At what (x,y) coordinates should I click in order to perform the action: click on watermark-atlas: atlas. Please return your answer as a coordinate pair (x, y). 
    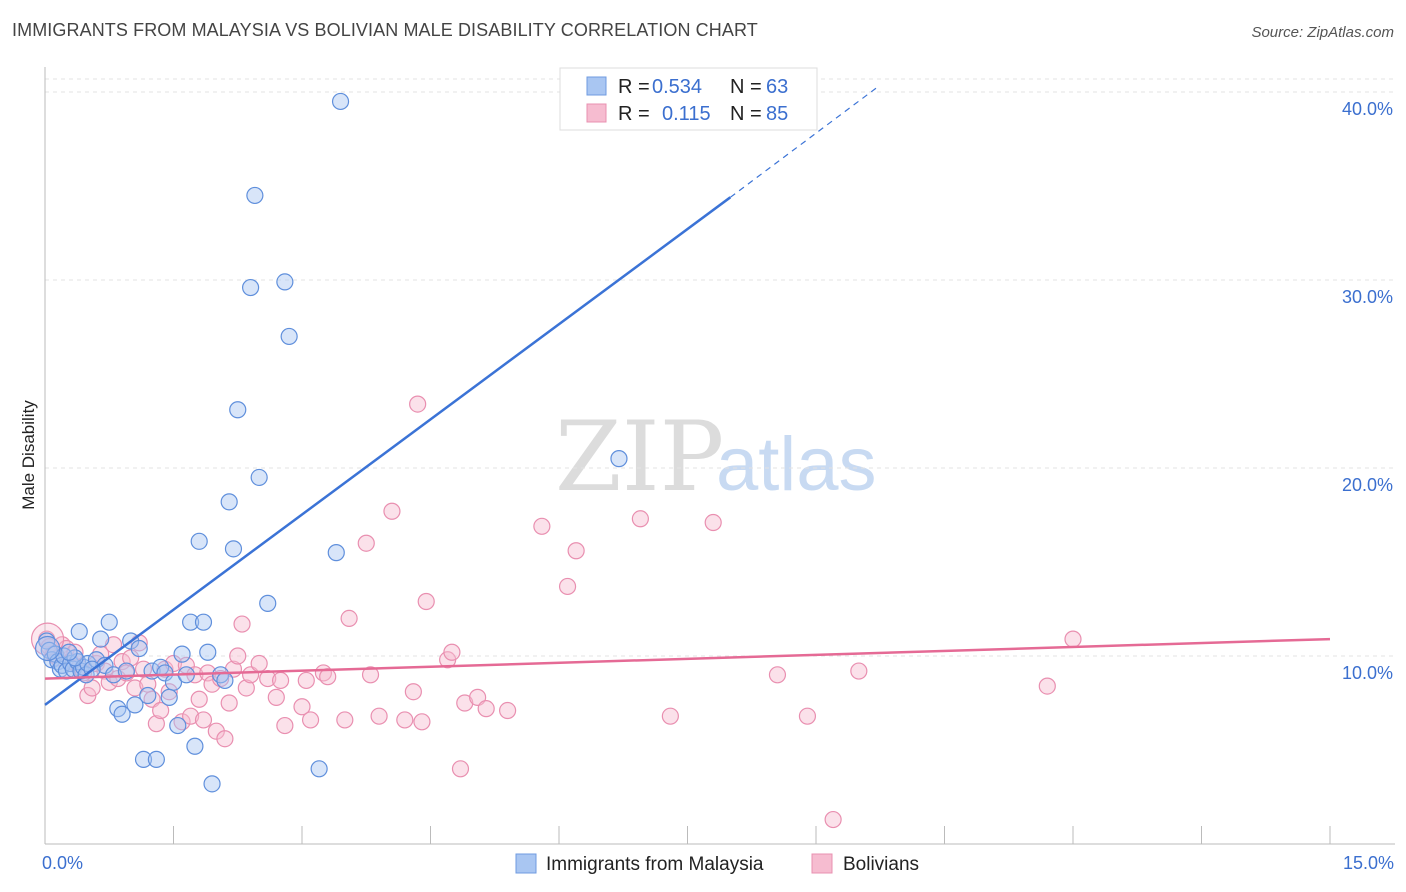
    Looking at the image, I should click on (796, 464).